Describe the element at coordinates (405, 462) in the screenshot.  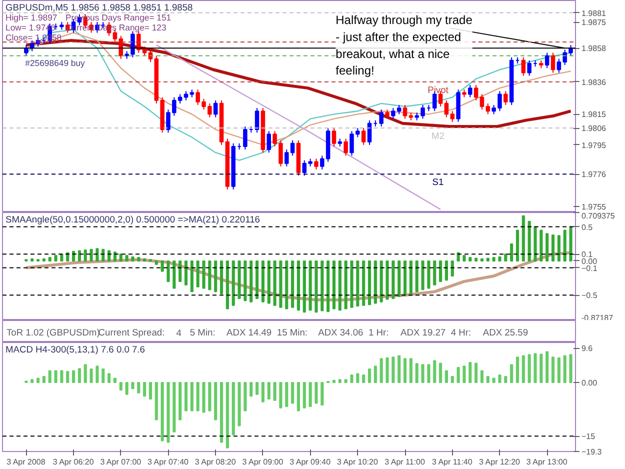
I see `x-tick-label: 3 Apr 11:00` at that location.